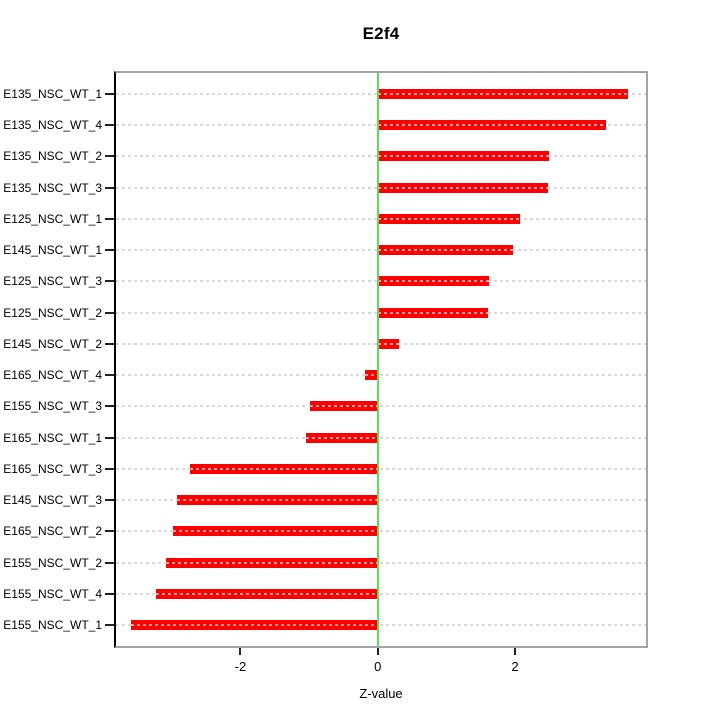 This screenshot has height=720, width=720. What do you see at coordinates (240, 666) in the screenshot?
I see `x-axis-tick-label: -2` at bounding box center [240, 666].